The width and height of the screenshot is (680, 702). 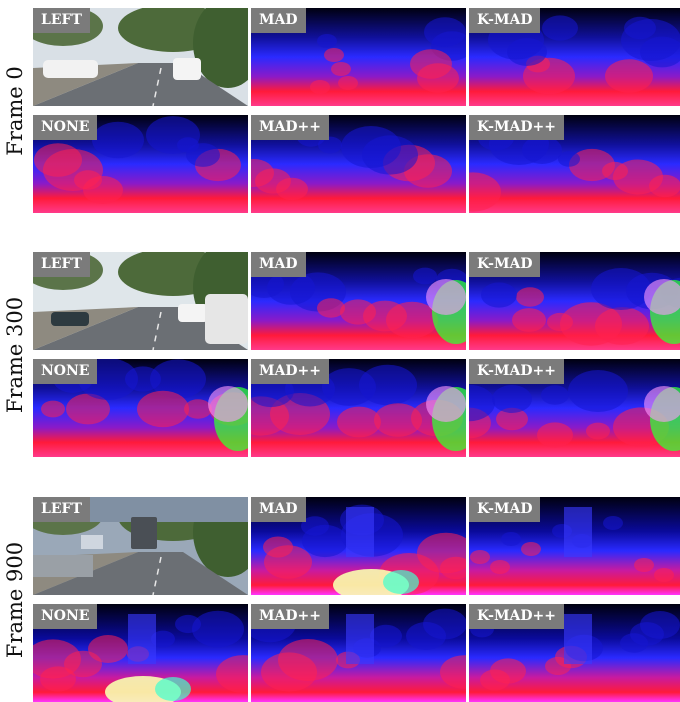 I want to click on road-scene-graphic, so click(x=140, y=57).